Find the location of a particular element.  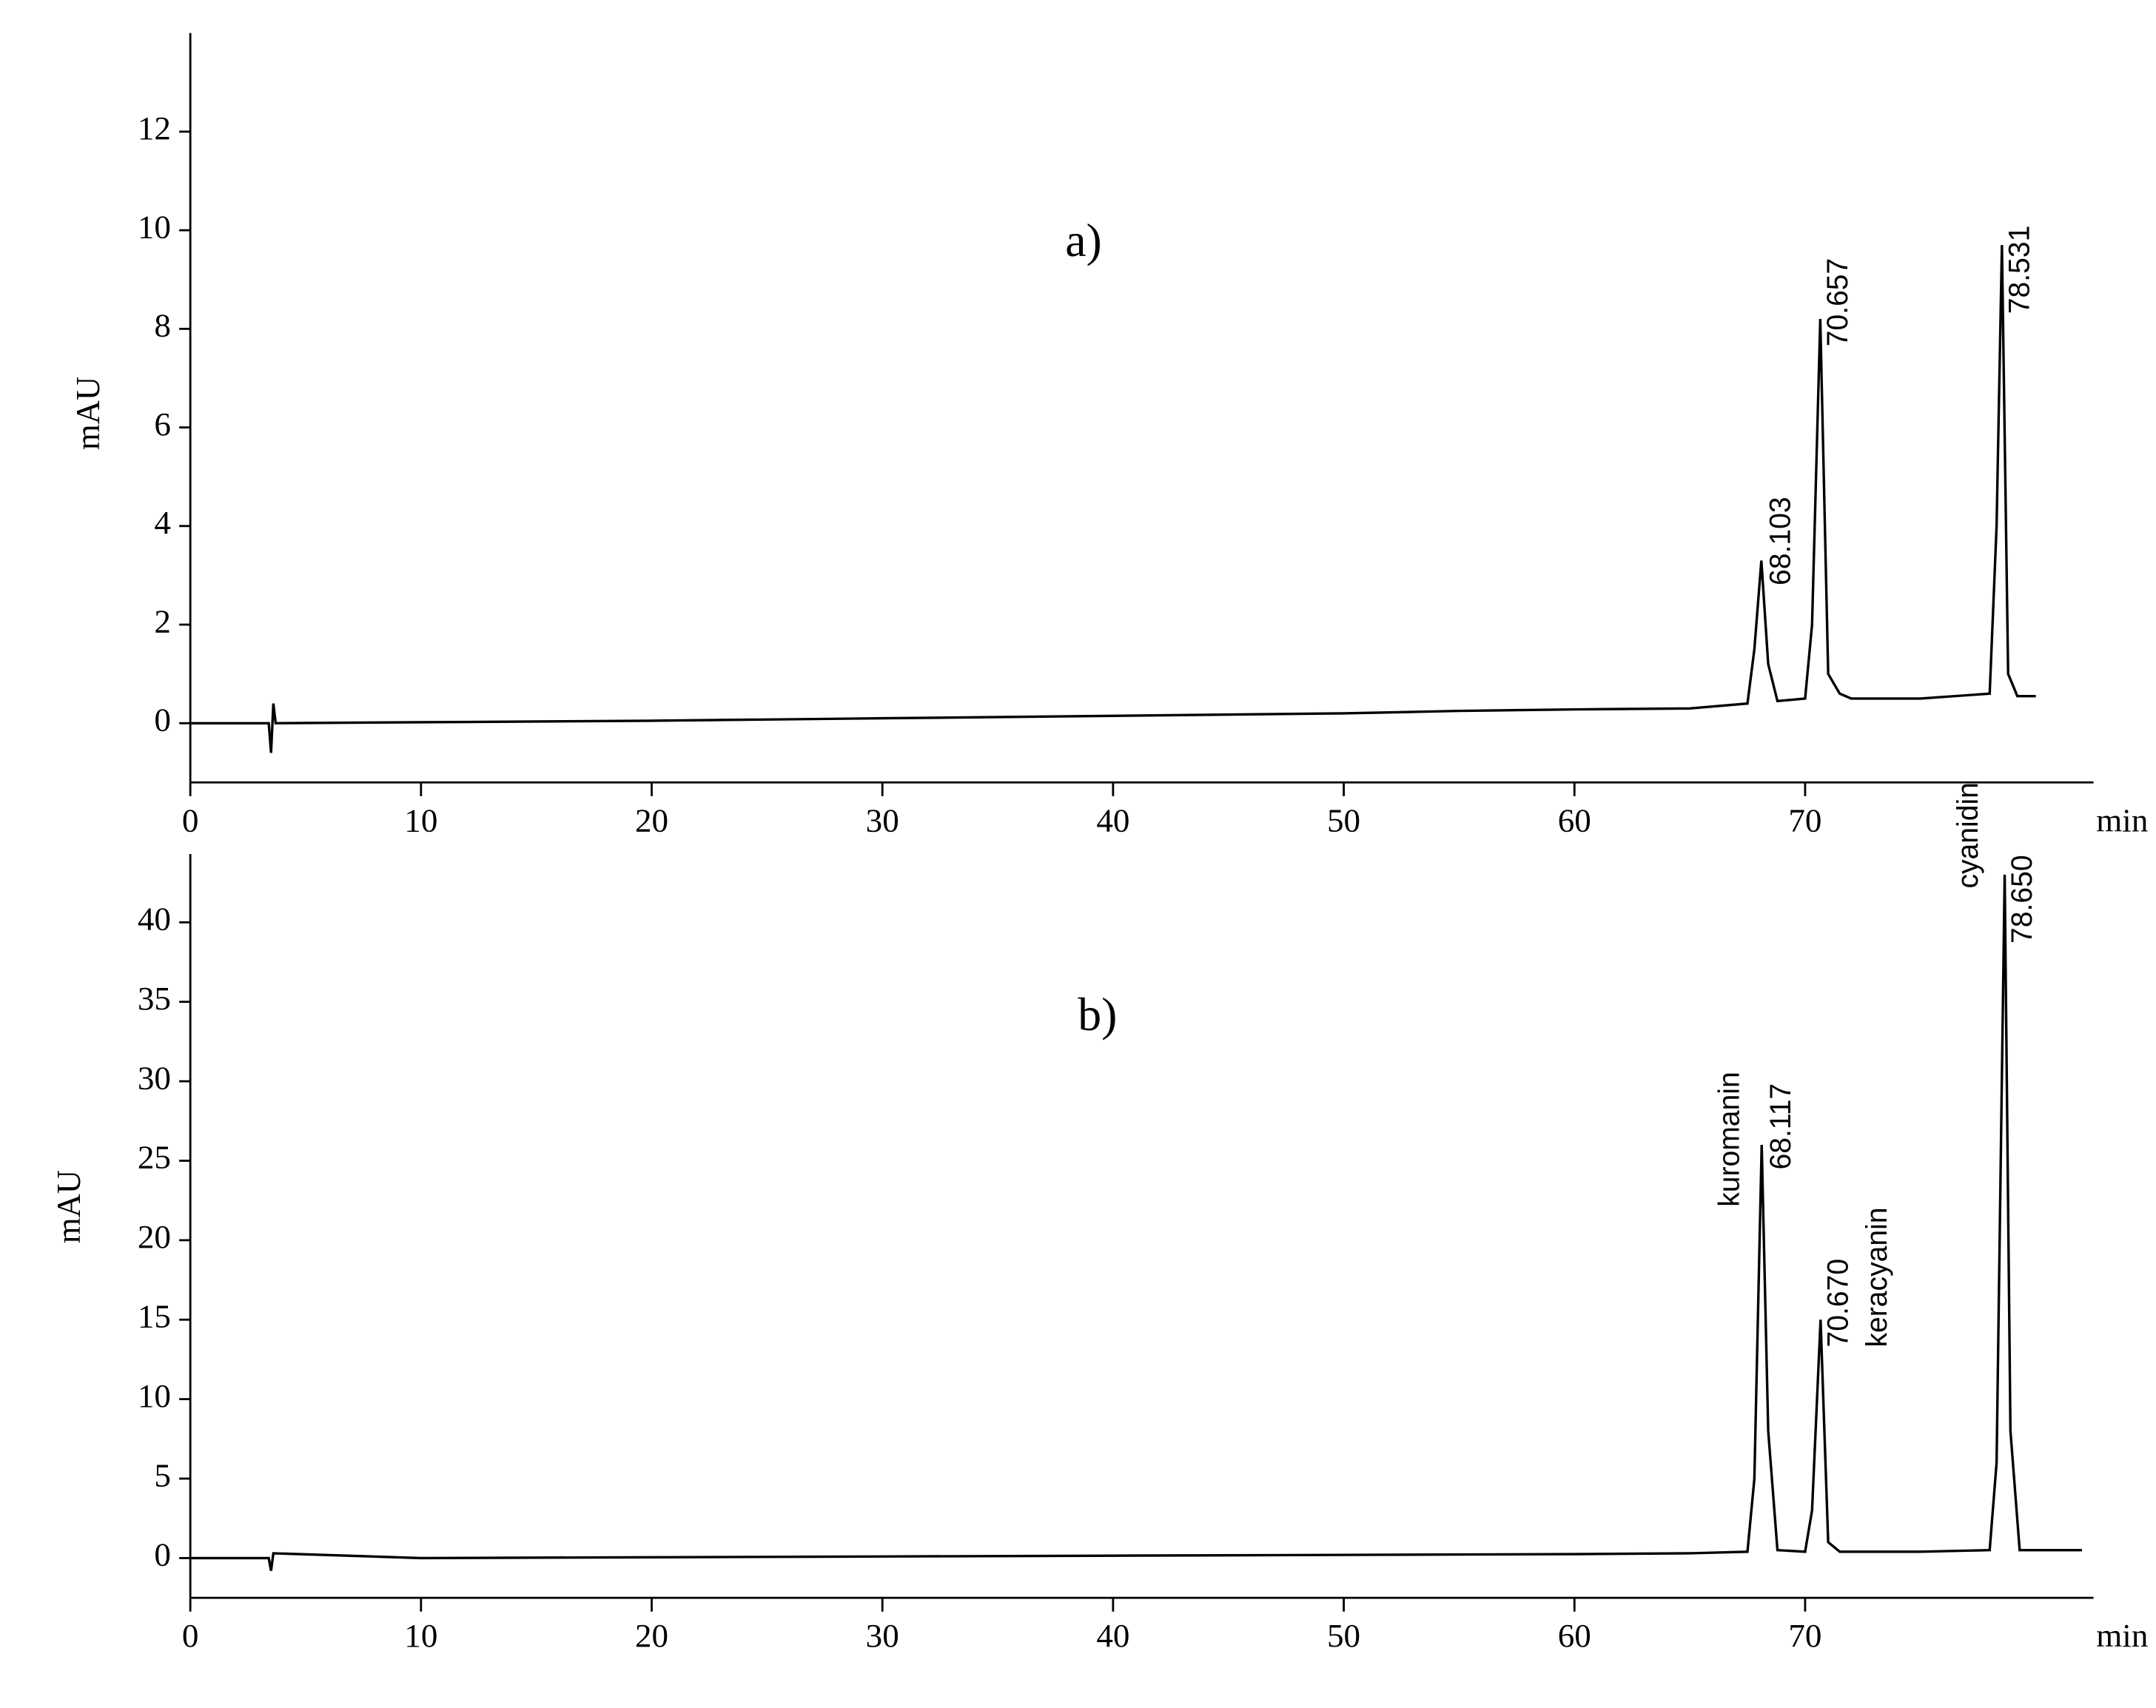

y-tick-label: 6 is located at coordinates (162, 424).